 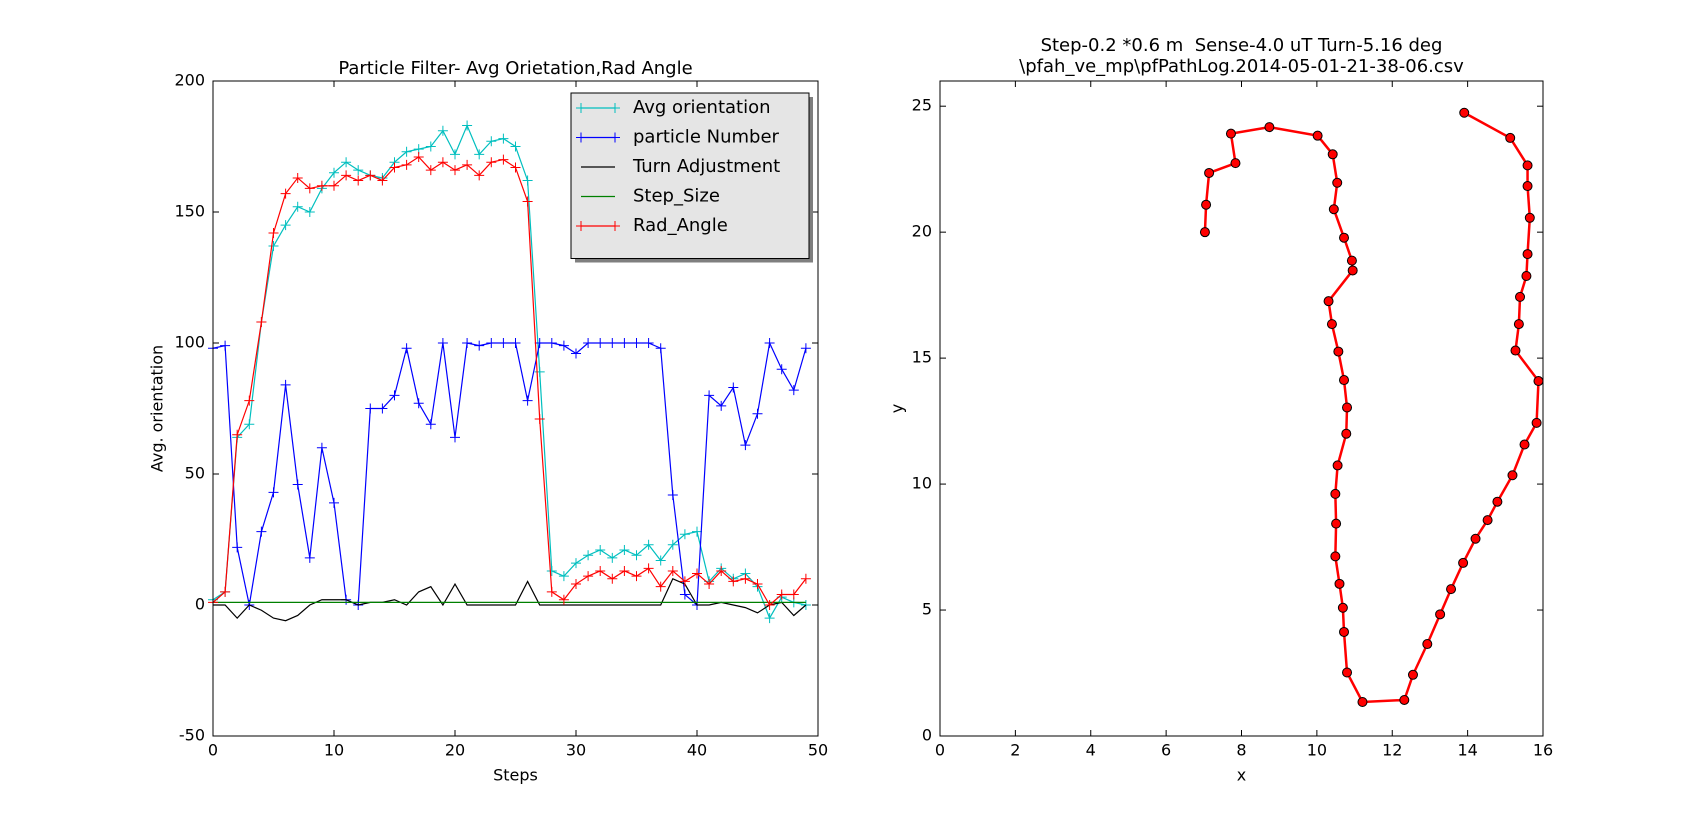 What do you see at coordinates (157, 408) in the screenshot?
I see `y-axis-label: Avg. orientation` at bounding box center [157, 408].